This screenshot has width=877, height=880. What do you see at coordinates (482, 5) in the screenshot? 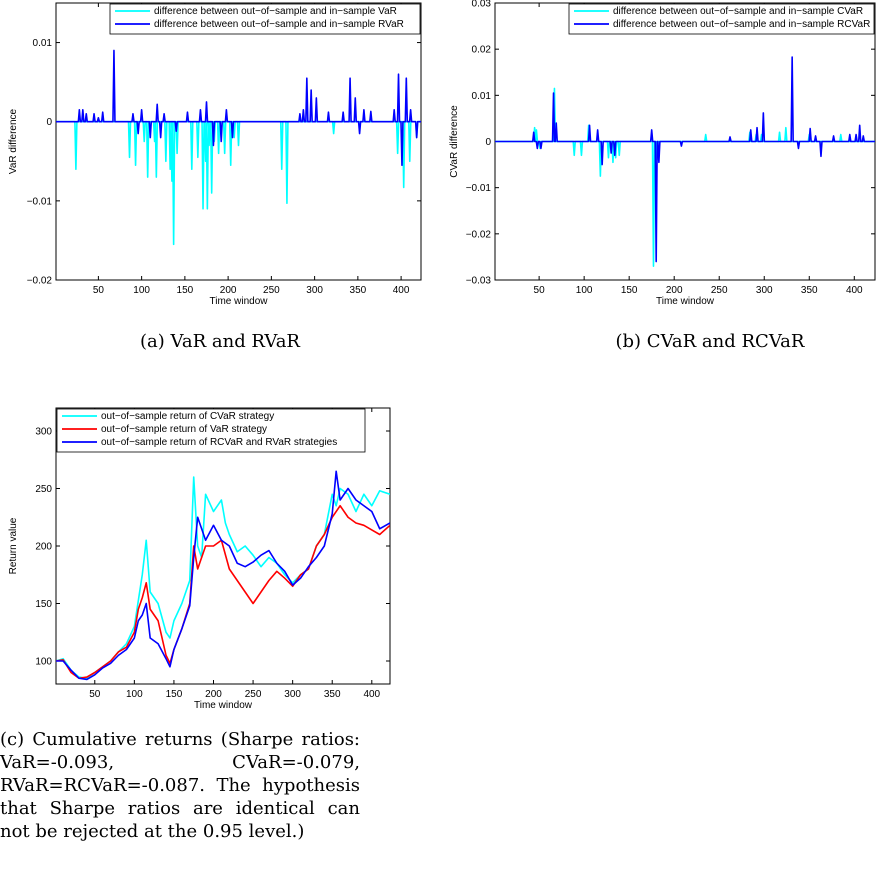
I see `y-tick-label: 0.03` at bounding box center [482, 5].